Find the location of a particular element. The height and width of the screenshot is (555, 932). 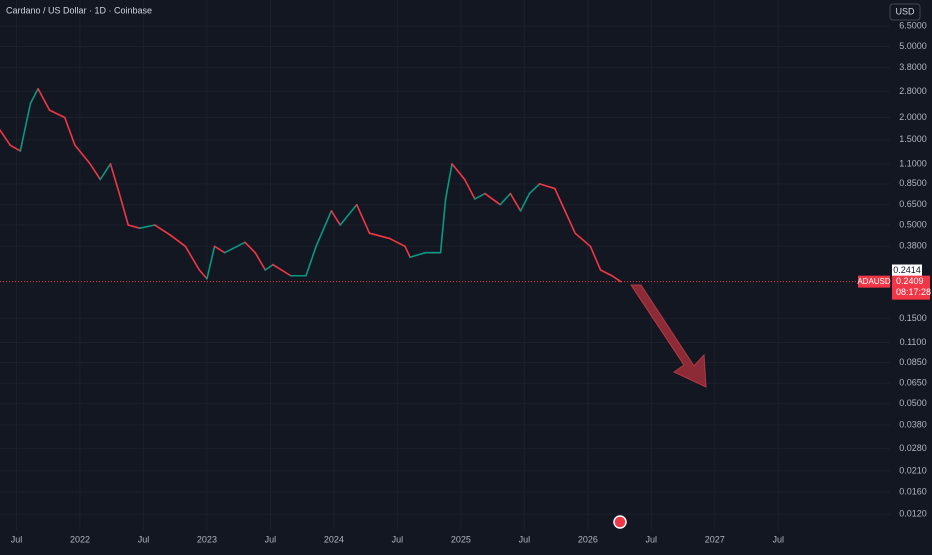

high-marker-label: 0.2414 is located at coordinates (907, 270).